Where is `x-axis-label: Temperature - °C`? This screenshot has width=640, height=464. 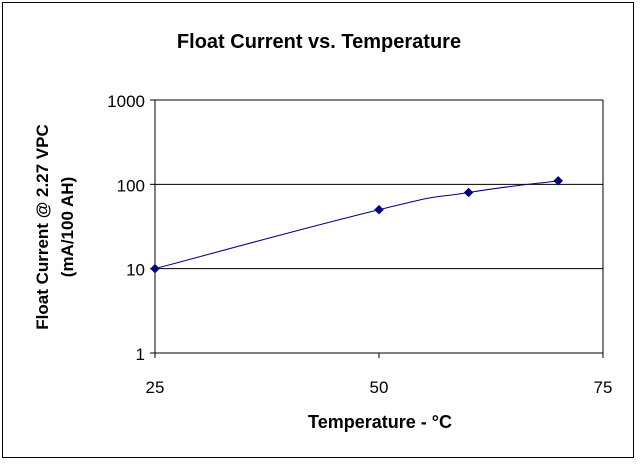 x-axis-label: Temperature - °C is located at coordinates (380, 422).